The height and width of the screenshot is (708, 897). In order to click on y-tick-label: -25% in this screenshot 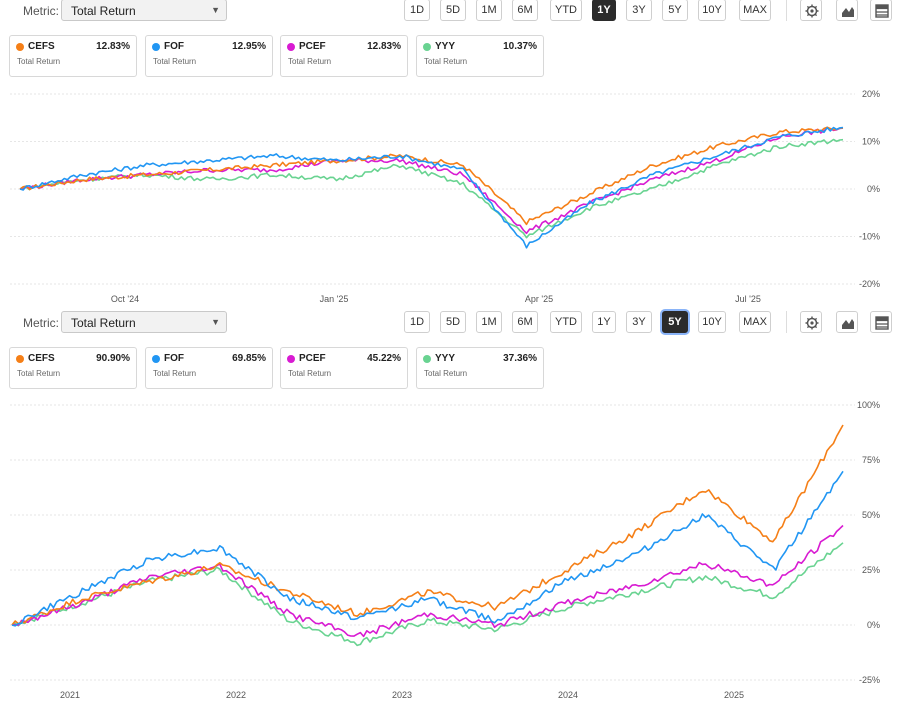, I will do `click(869, 680)`.